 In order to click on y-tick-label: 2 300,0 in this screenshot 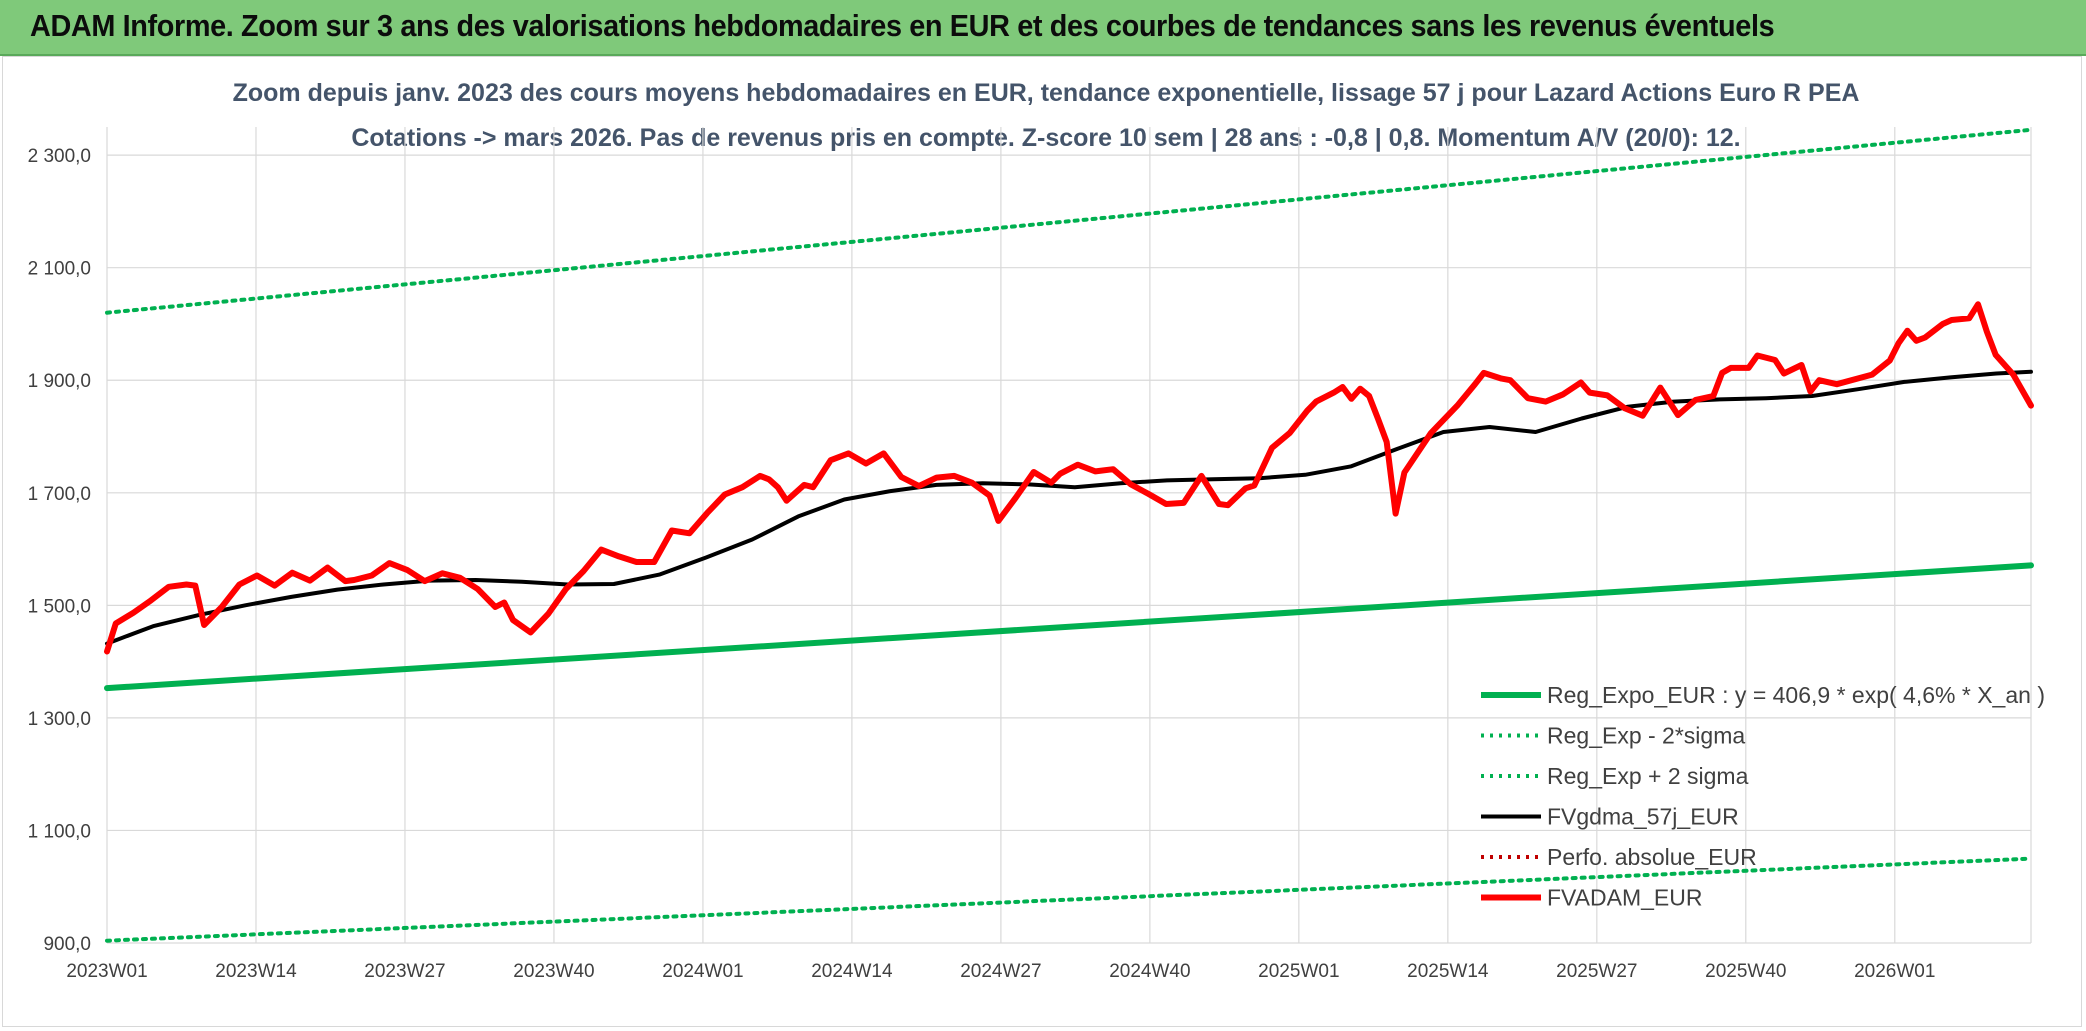, I will do `click(59, 156)`.